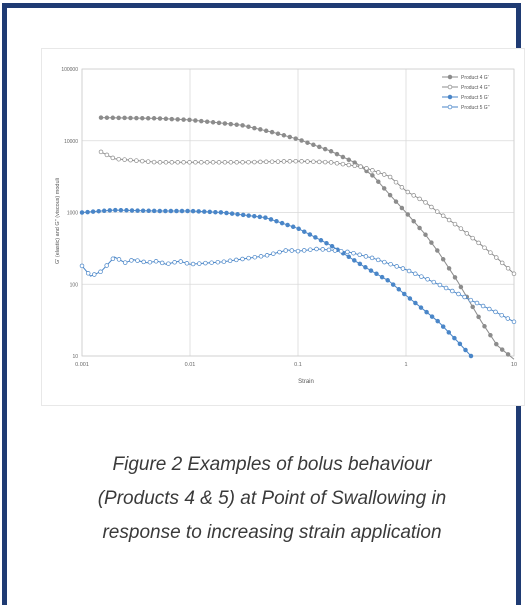  What do you see at coordinates (190, 365) in the screenshot?
I see `x-tick-label: 0.01` at bounding box center [190, 365].